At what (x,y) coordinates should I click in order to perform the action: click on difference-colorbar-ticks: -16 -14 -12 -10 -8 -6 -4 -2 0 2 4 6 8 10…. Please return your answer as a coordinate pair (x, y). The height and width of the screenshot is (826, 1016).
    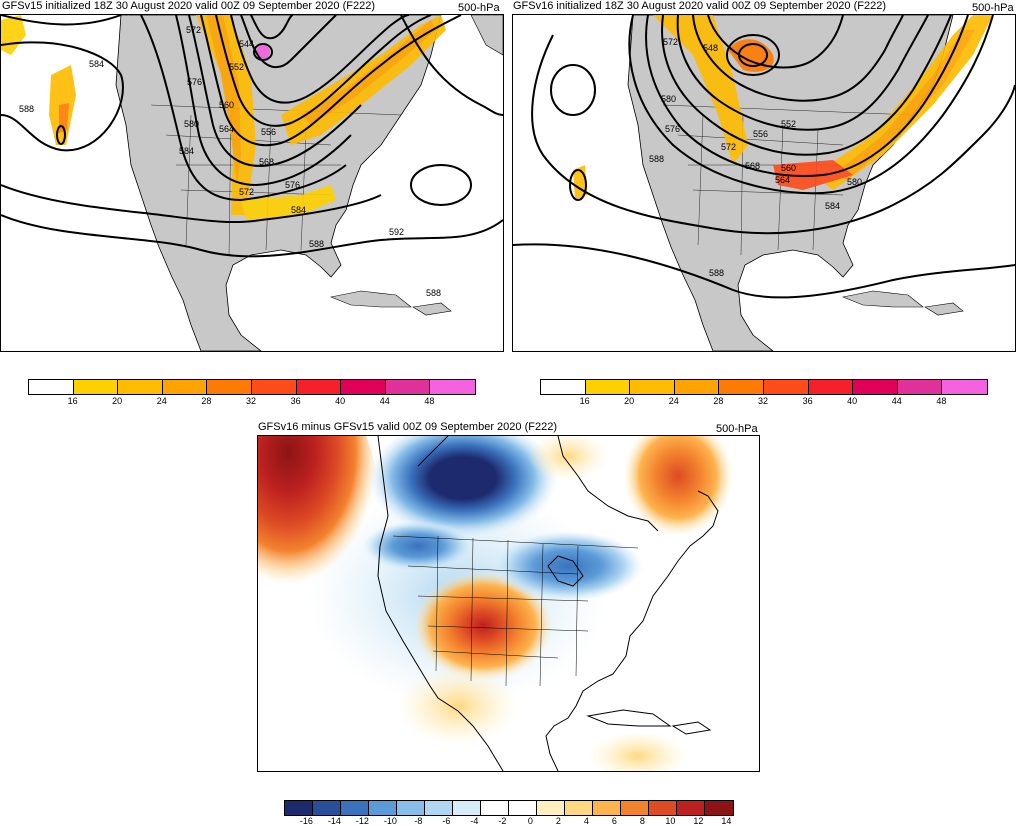
    Looking at the image, I should click on (508, 821).